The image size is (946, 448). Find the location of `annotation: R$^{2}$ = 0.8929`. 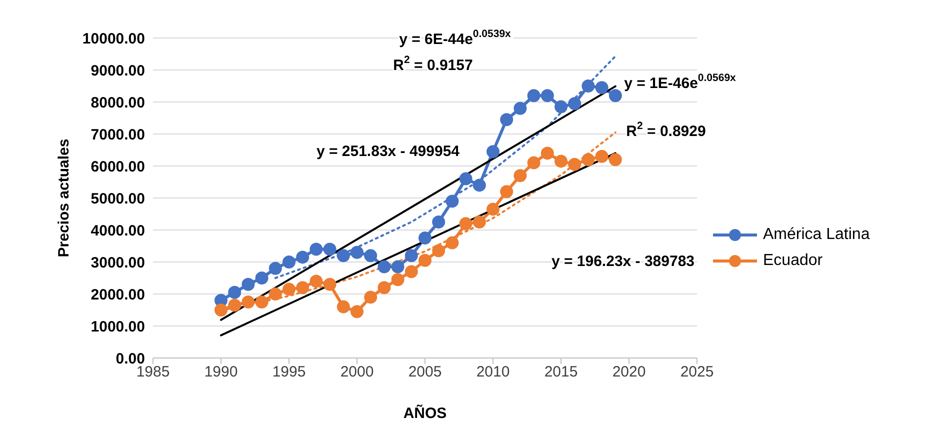

annotation: R$^{2}$ = 0.8929 is located at coordinates (666, 130).